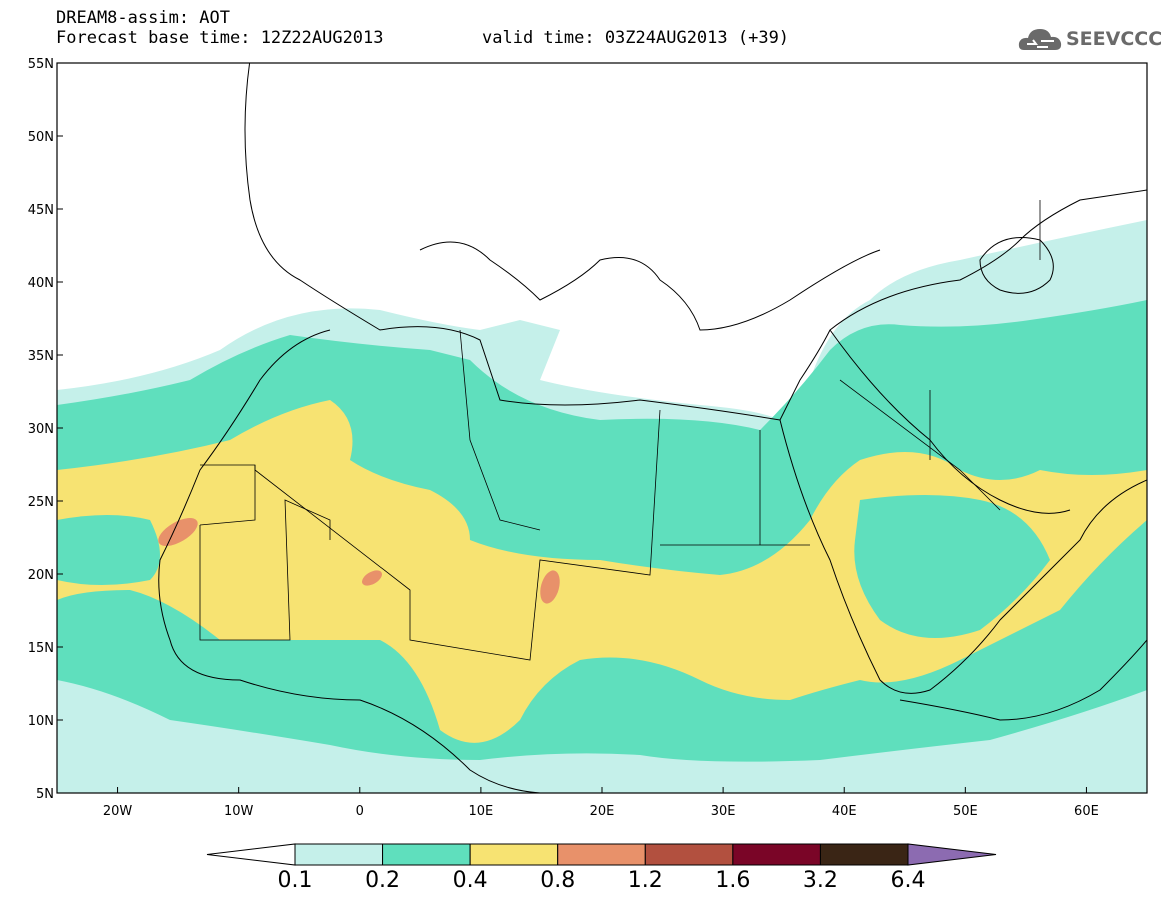  Describe the element at coordinates (295, 880) in the screenshot. I see `colorbar-label: 0.1` at that location.